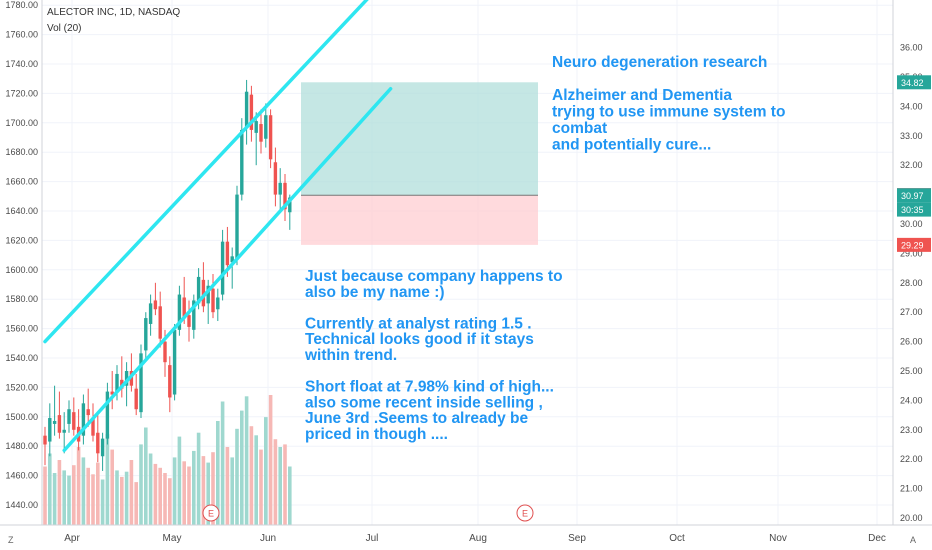  I want to click on symbol-title: ALECTOR INC, 1D, NASDAQ, so click(113, 12).